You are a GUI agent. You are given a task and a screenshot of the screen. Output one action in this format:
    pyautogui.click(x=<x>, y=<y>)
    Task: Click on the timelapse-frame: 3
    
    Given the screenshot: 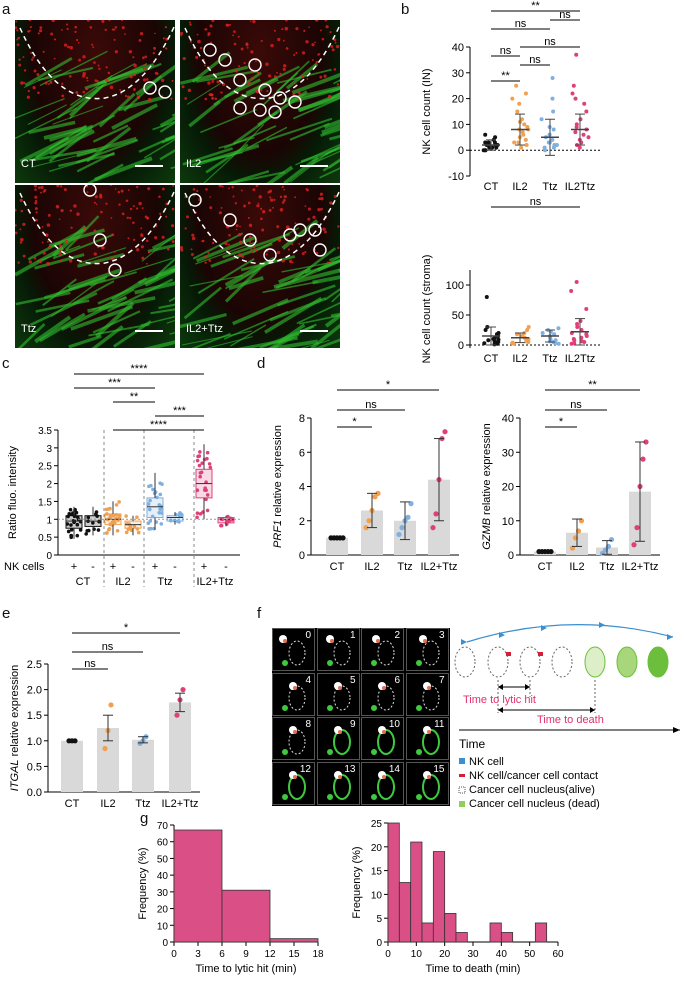 What is the action you would take?
    pyautogui.click(x=427, y=649)
    